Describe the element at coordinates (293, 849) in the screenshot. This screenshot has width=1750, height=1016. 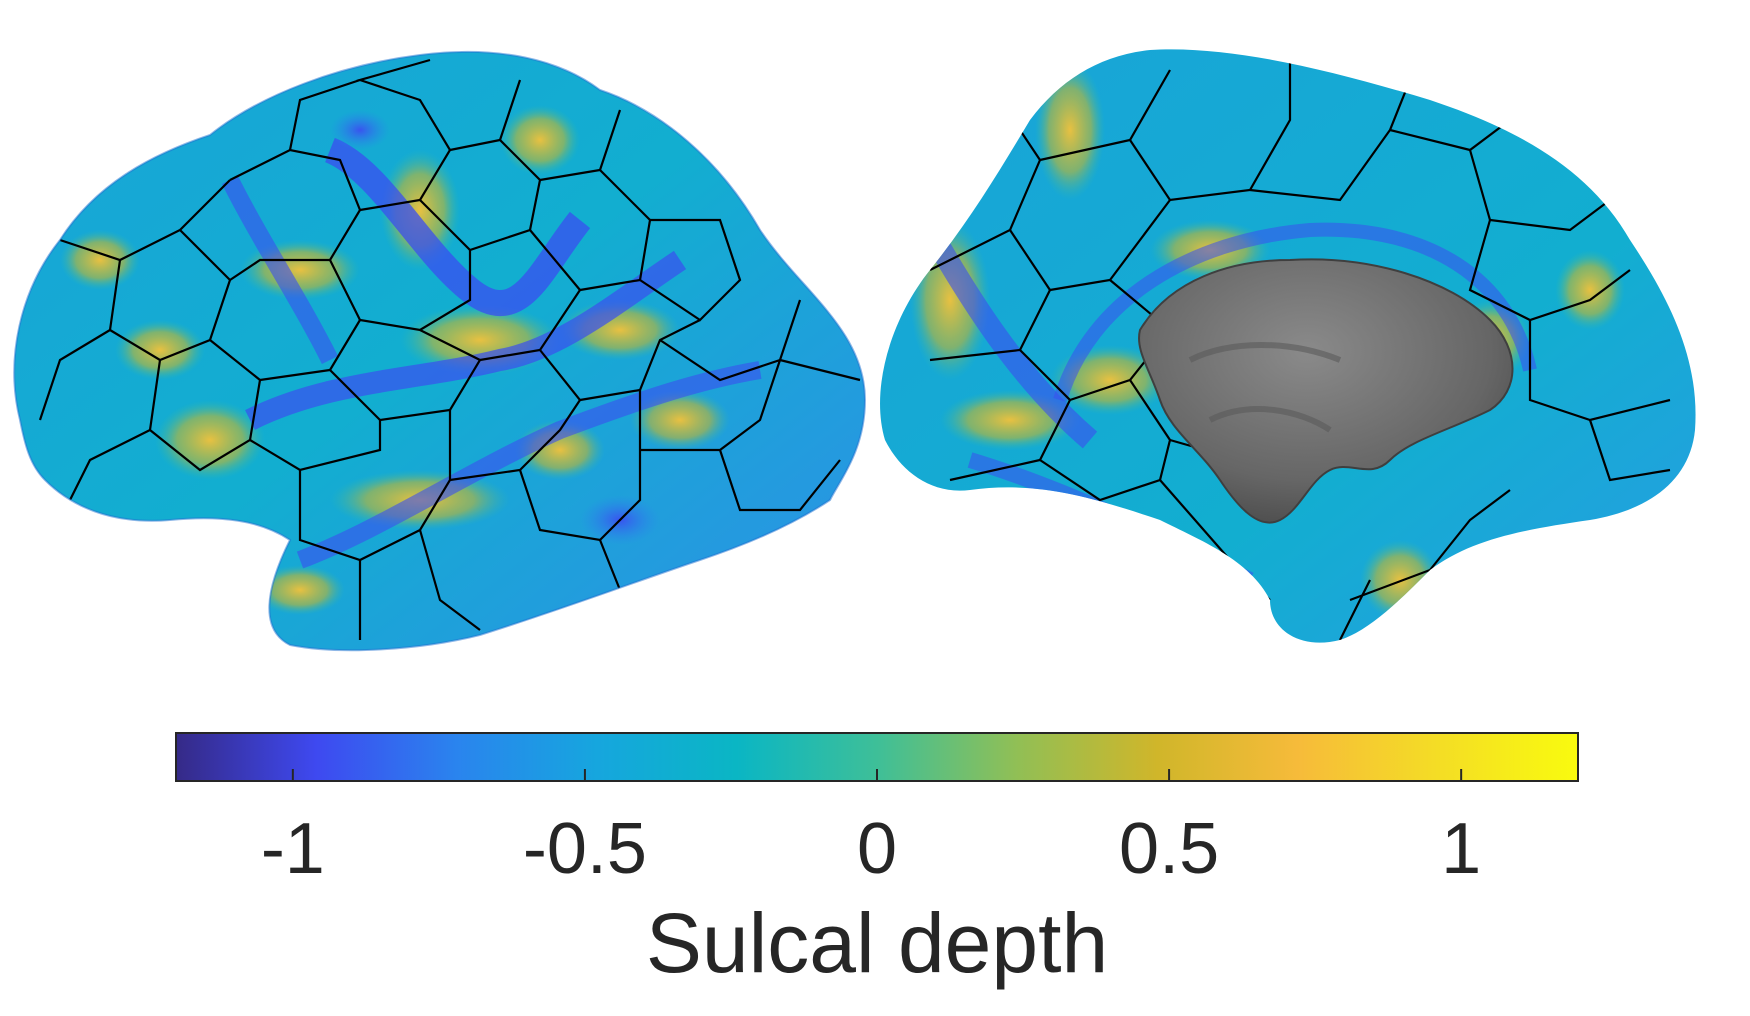
I see `colorbar-tick-label: -1` at that location.